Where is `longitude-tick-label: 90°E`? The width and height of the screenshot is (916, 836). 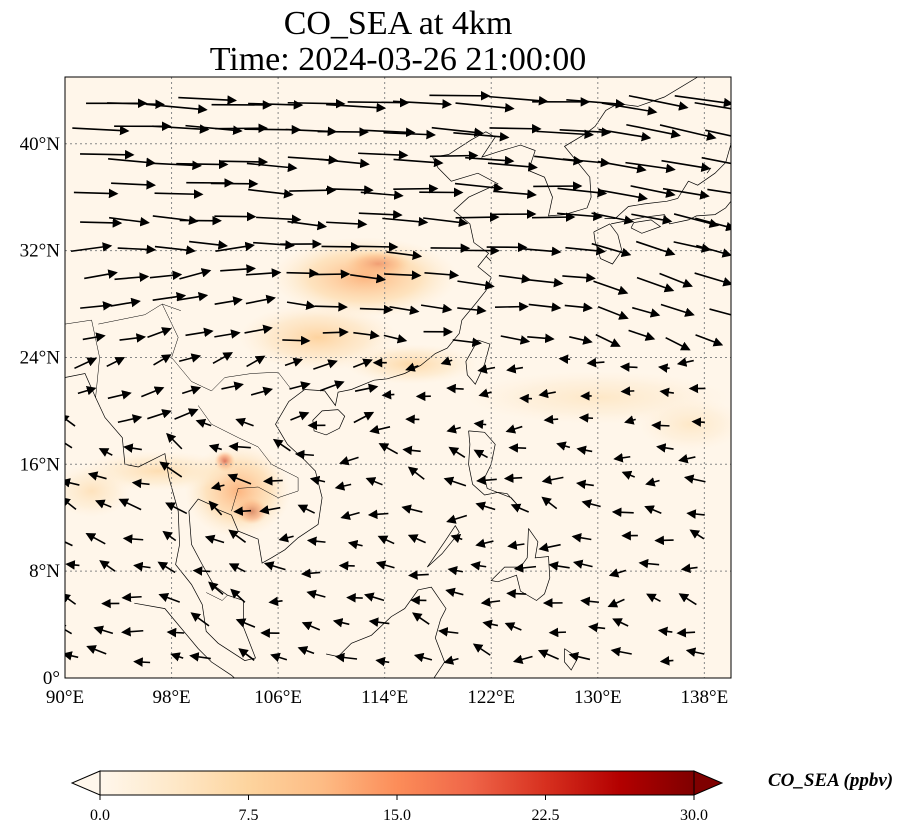
longitude-tick-label: 90°E is located at coordinates (65, 697).